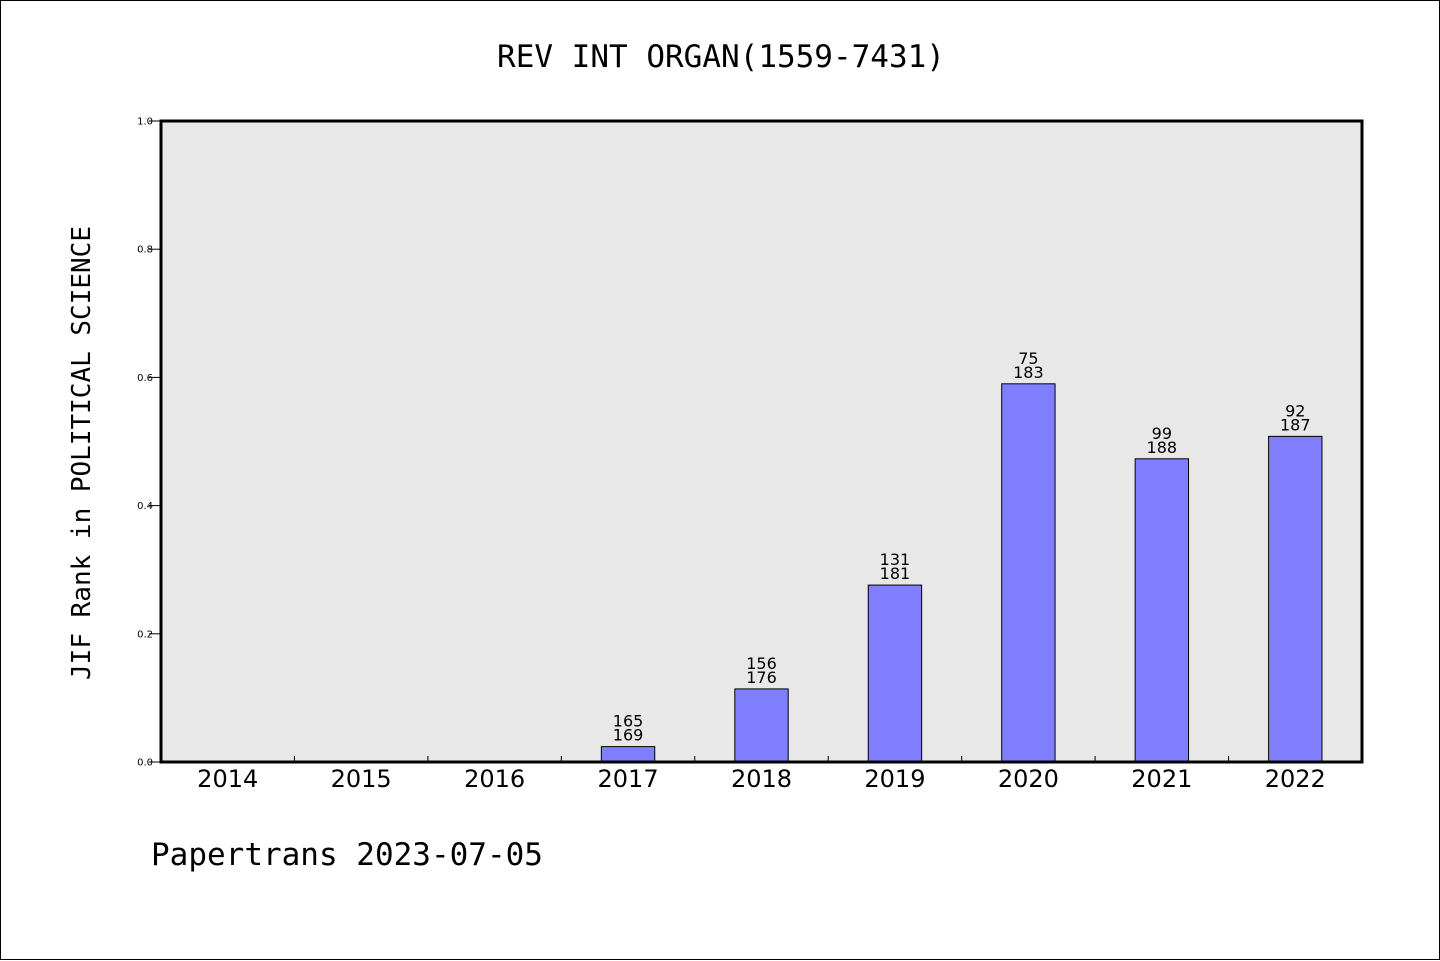  What do you see at coordinates (1295, 779) in the screenshot?
I see `x-tick-label: 2022` at bounding box center [1295, 779].